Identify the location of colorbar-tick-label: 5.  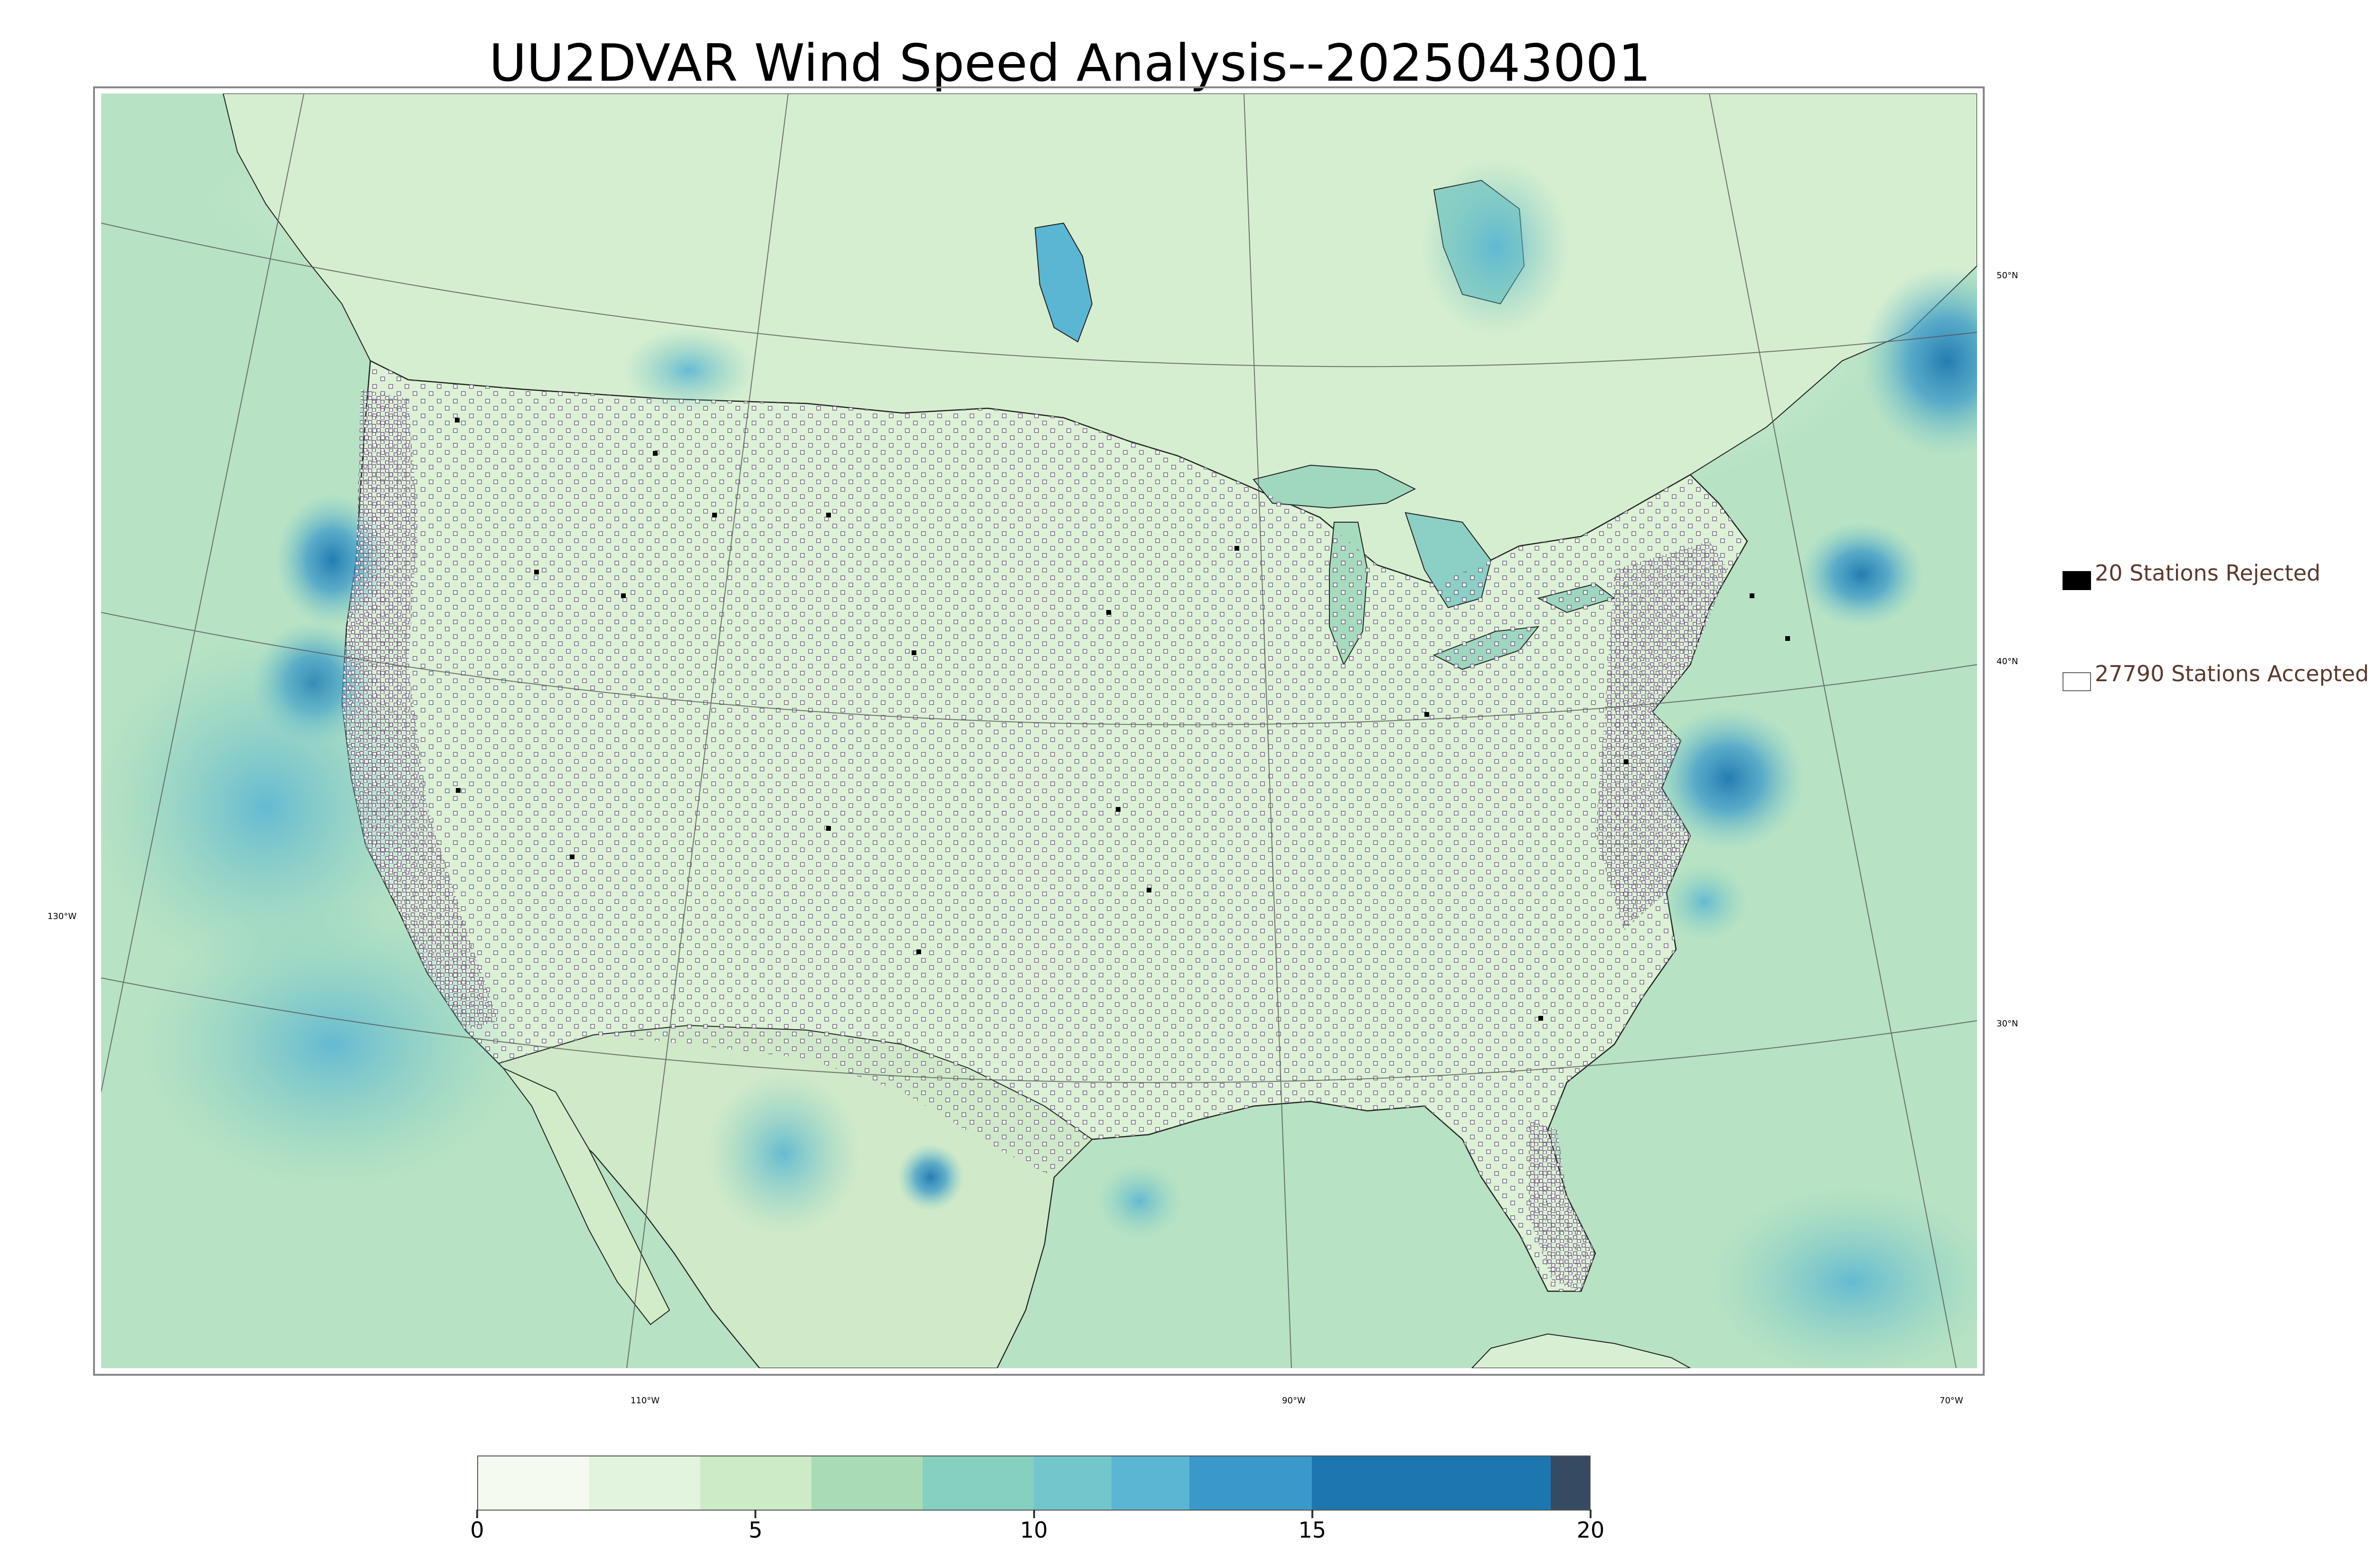
(755, 1530).